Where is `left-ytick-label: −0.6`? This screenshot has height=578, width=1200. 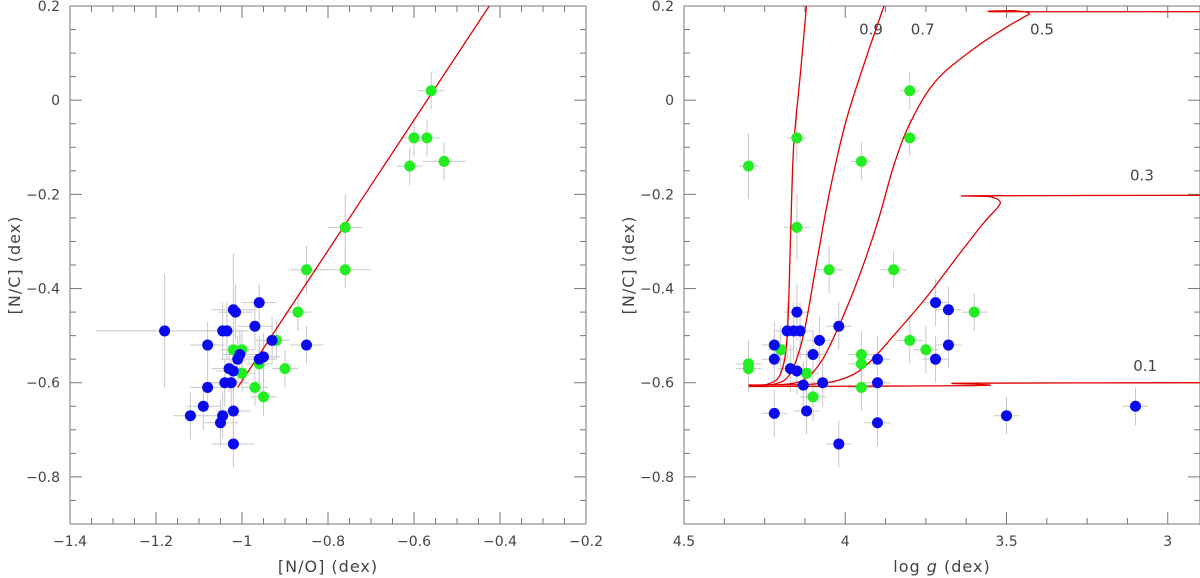
left-ytick-label: −0.6 is located at coordinates (43, 384).